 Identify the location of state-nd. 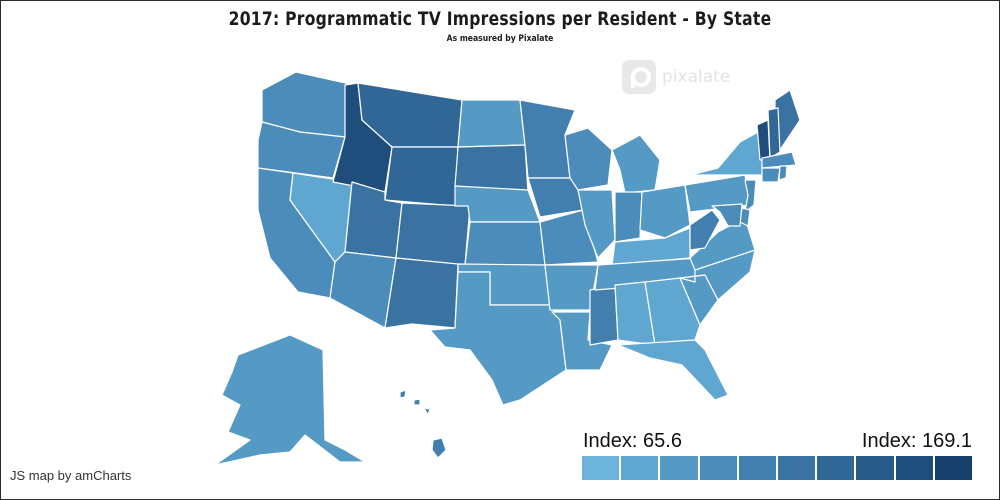
(491, 123).